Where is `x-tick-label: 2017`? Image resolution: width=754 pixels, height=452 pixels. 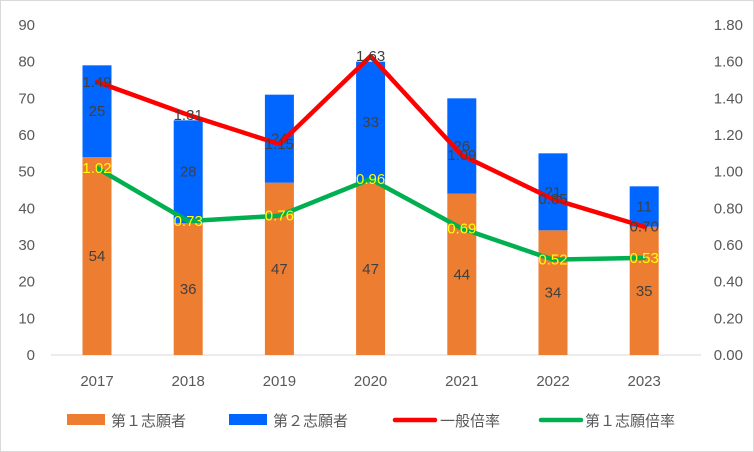 x-tick-label: 2017 is located at coordinates (96, 381).